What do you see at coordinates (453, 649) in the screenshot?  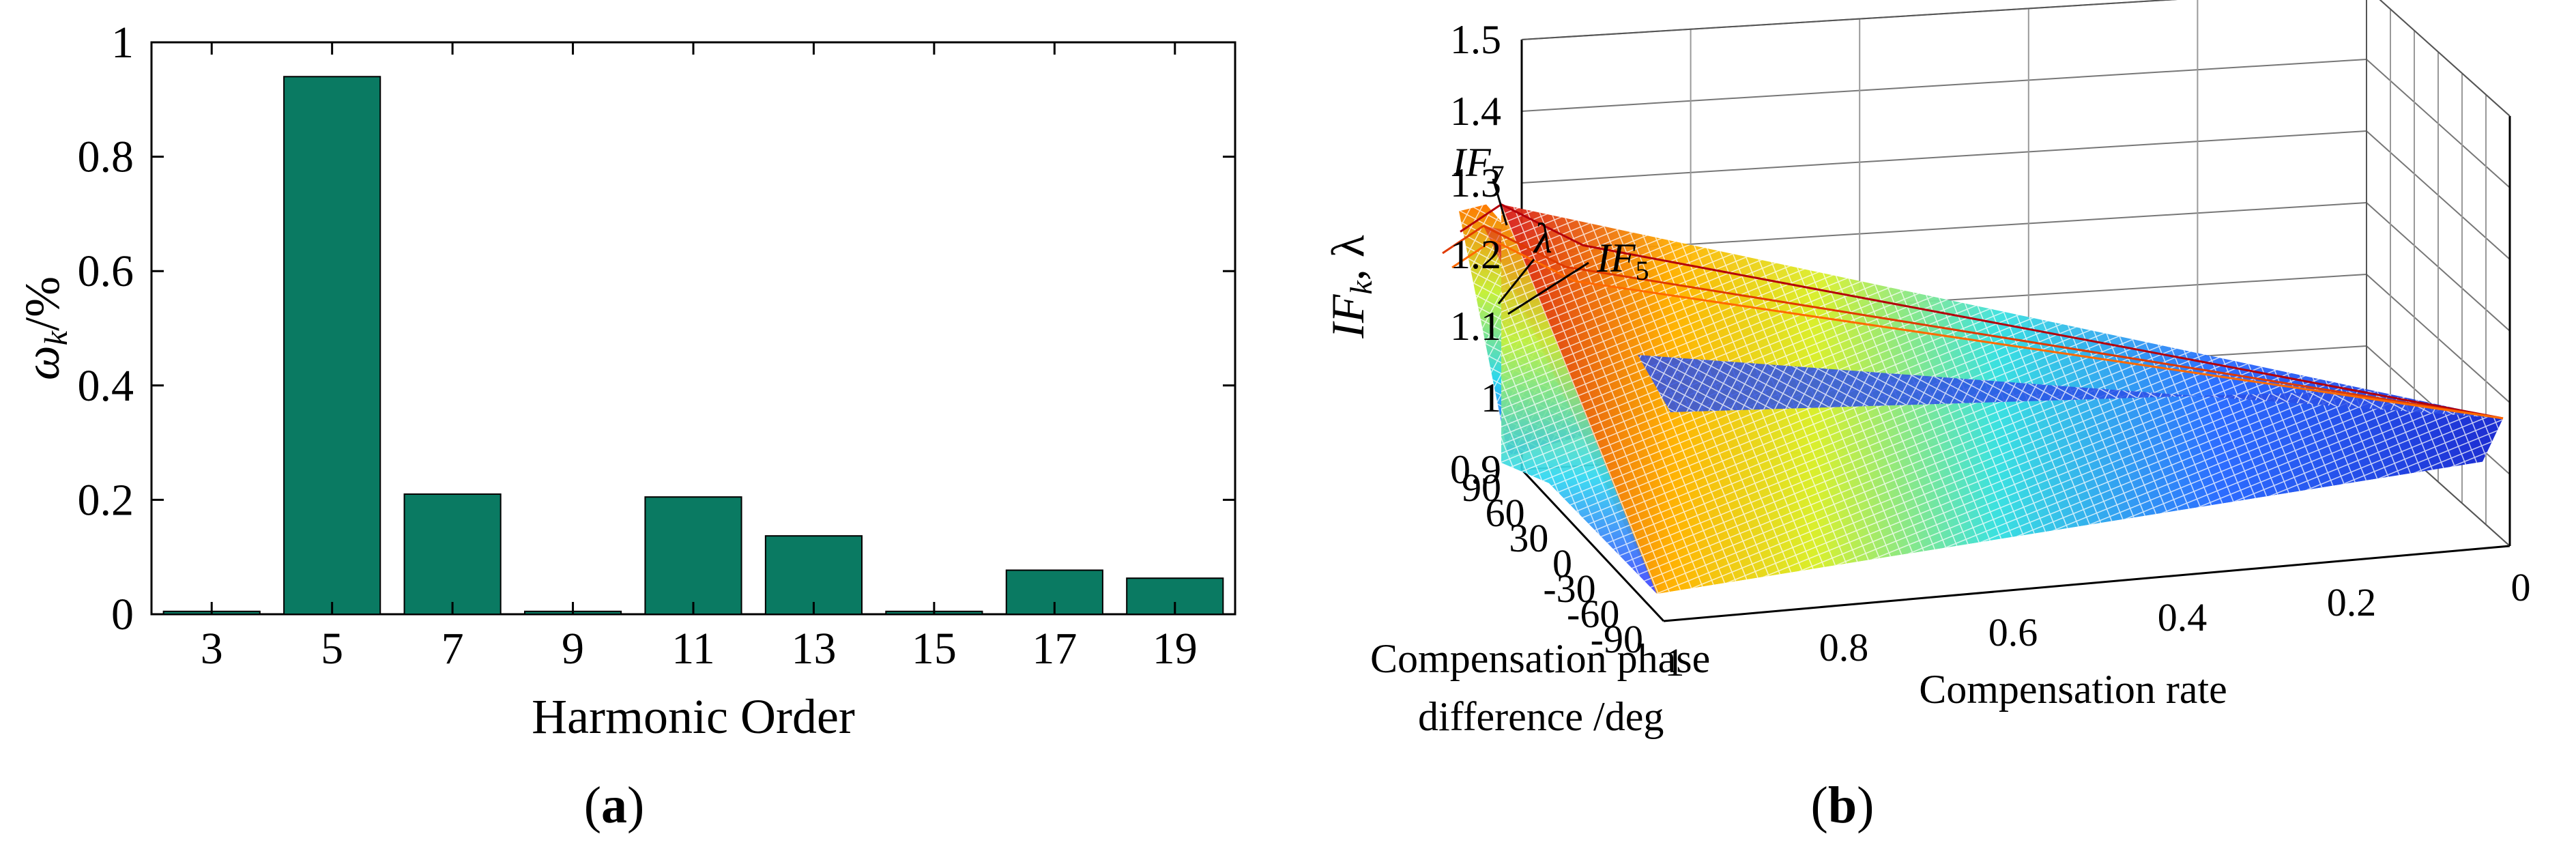 I see `x-tick-label: 7` at bounding box center [453, 649].